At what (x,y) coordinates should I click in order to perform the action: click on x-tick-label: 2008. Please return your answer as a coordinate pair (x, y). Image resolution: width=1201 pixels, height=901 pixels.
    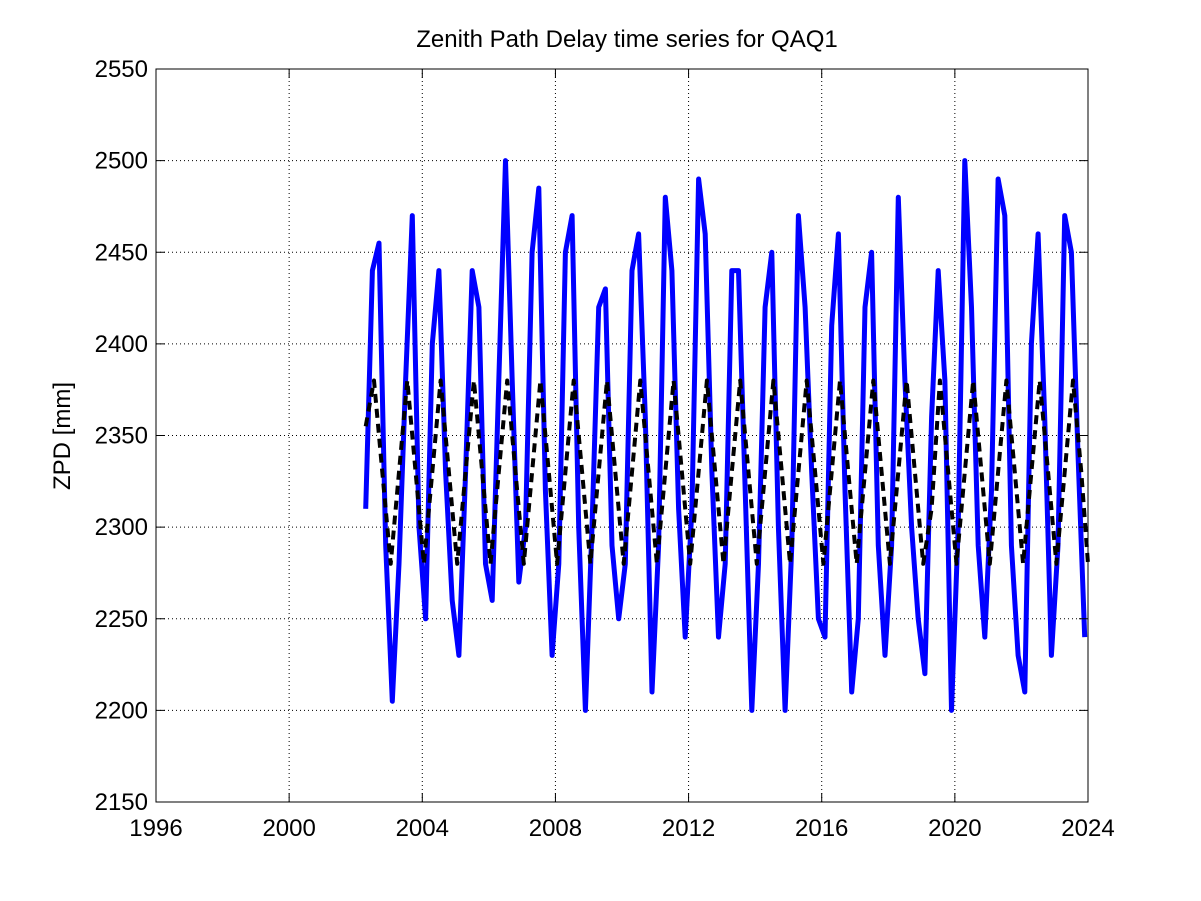
    Looking at the image, I should click on (555, 828).